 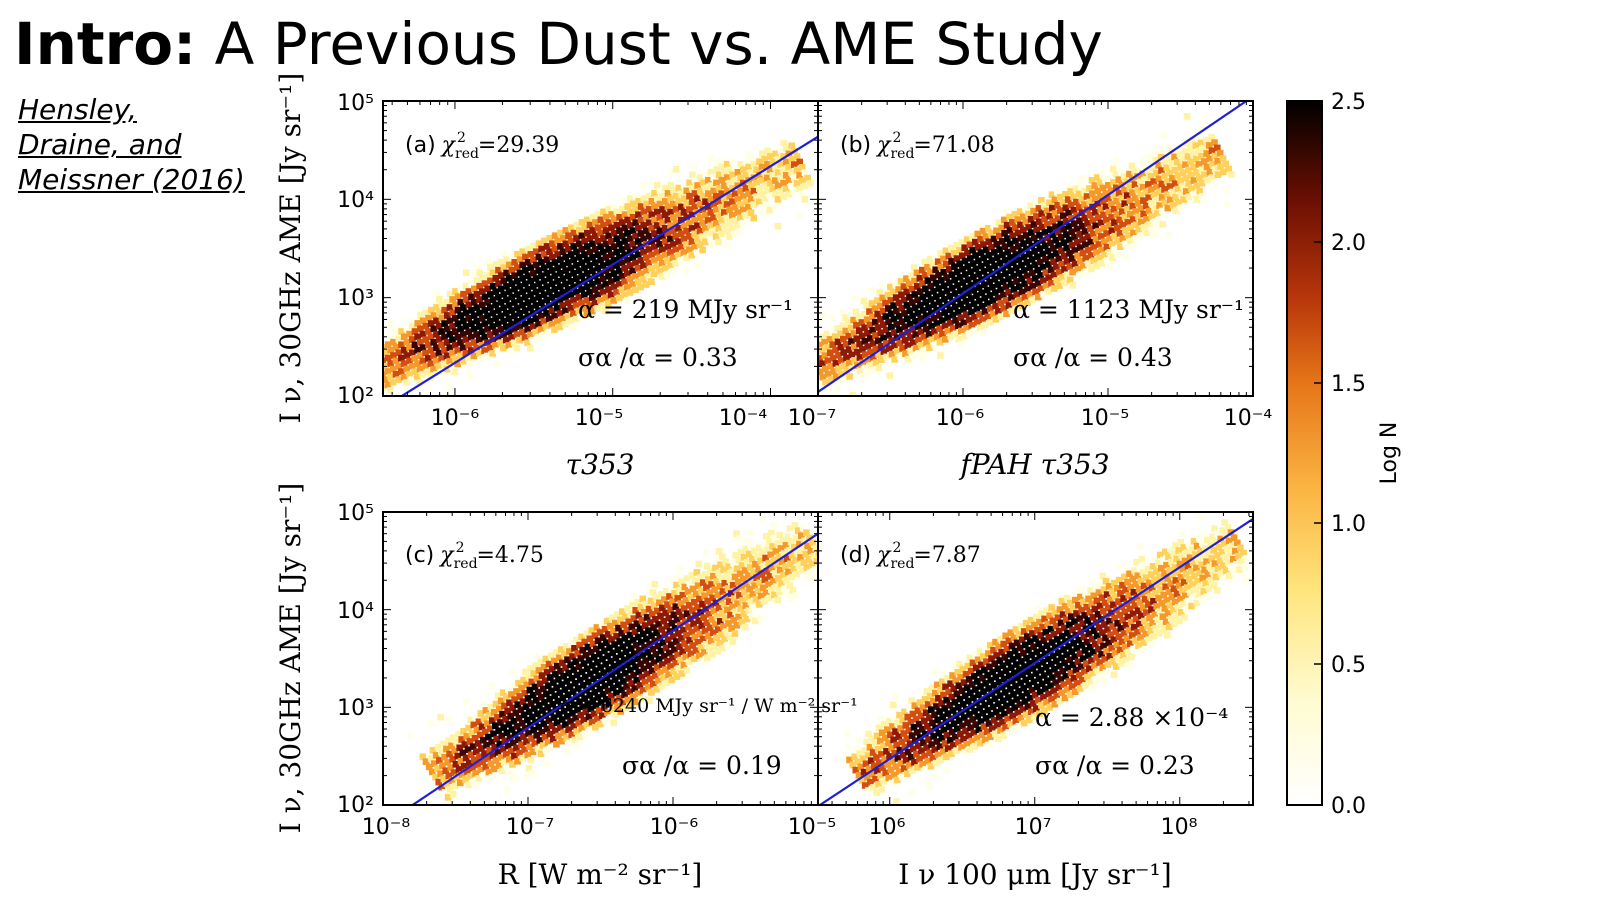 What do you see at coordinates (1348, 243) in the screenshot?
I see `colorbar-tick-4: 2.0` at bounding box center [1348, 243].